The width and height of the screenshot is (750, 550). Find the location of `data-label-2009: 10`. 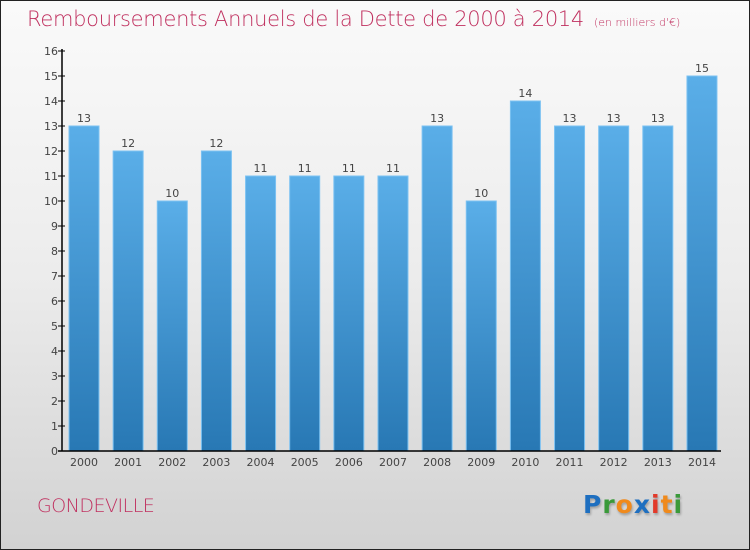

data-label-2009: 10 is located at coordinates (481, 193).